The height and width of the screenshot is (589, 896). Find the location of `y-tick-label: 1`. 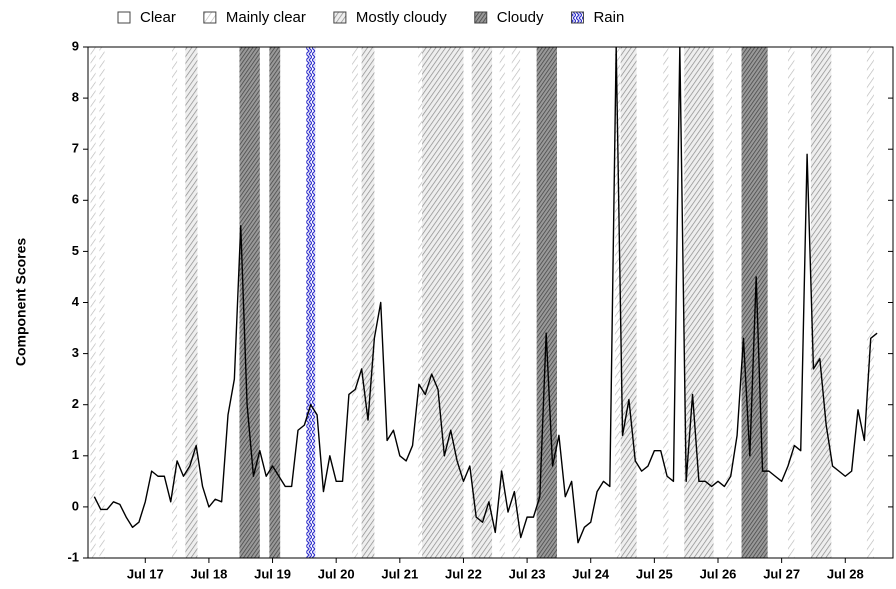

y-tick-label: 1 is located at coordinates (75, 454).